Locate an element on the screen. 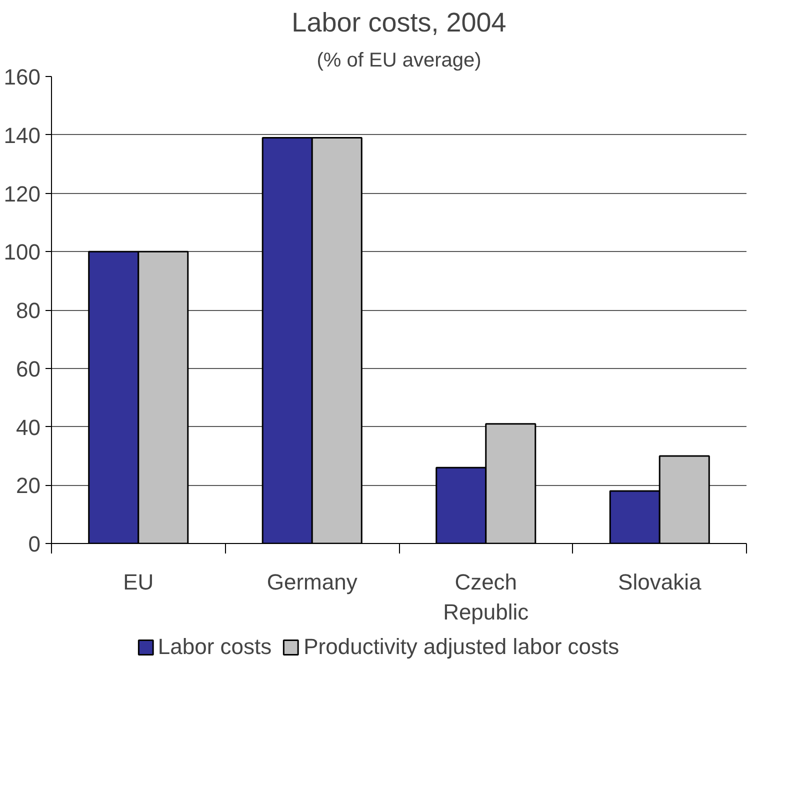  chart-subtitle: (% of EU average) is located at coordinates (399, 61).